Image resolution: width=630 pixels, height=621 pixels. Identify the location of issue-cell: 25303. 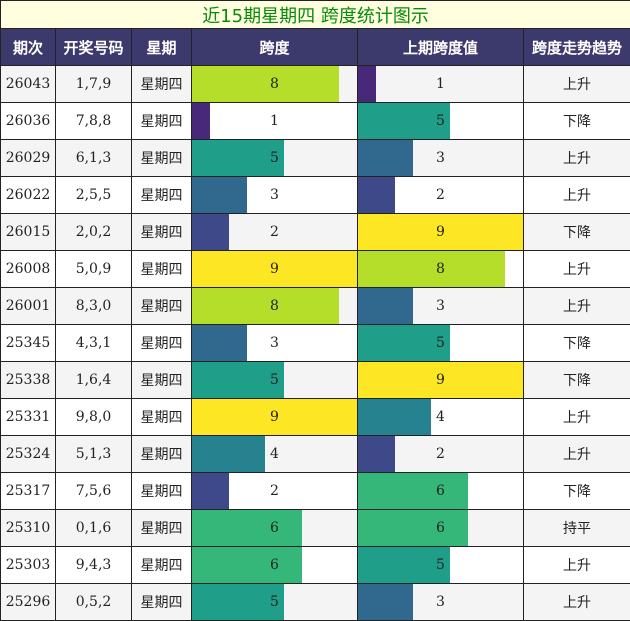
(28, 565).